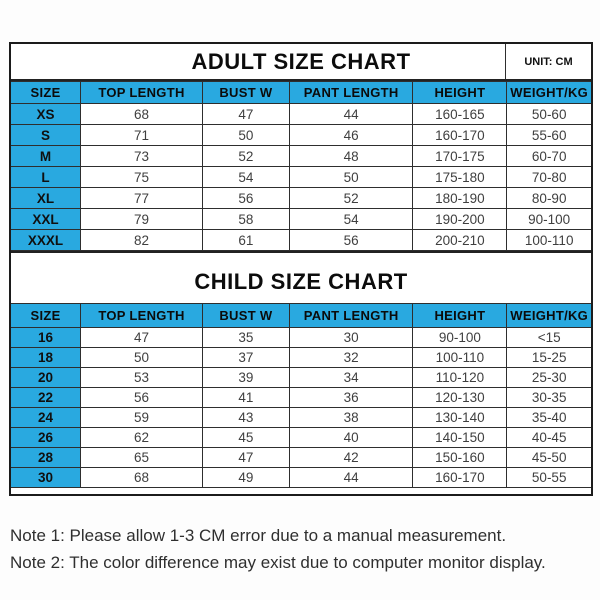 Image resolution: width=600 pixels, height=600 pixels. Describe the element at coordinates (46, 457) in the screenshot. I see `size-cell: 28` at that location.